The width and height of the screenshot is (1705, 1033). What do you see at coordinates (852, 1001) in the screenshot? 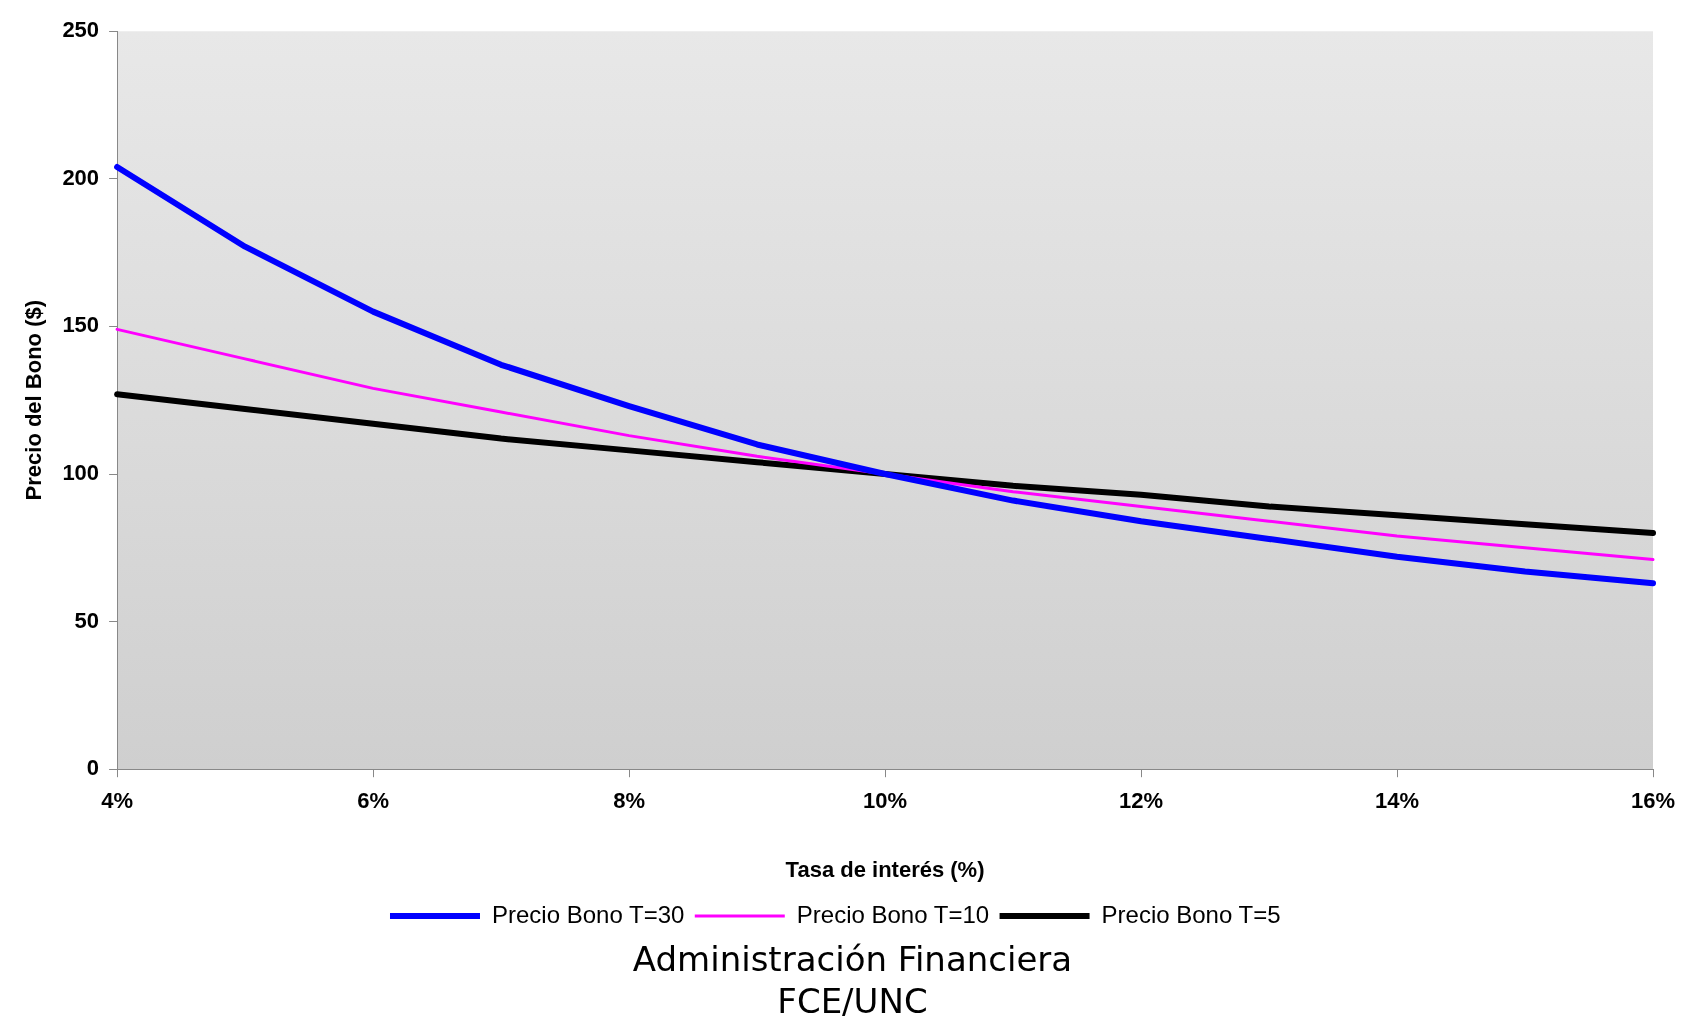
I see `text: FCE/UNC` at bounding box center [852, 1001].